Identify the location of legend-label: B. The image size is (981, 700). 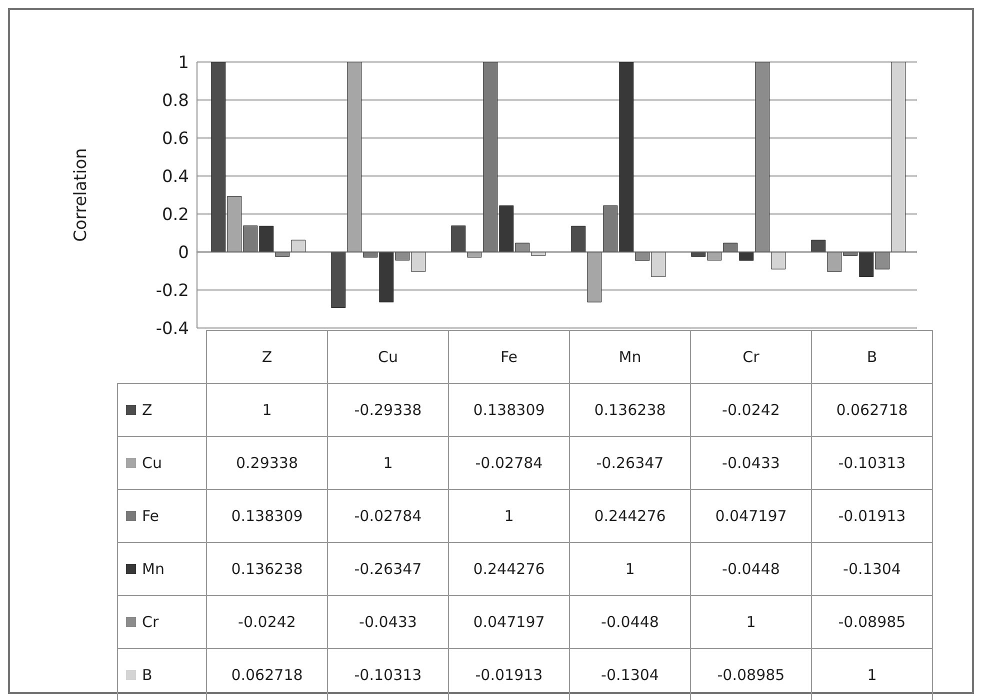
(162, 674).